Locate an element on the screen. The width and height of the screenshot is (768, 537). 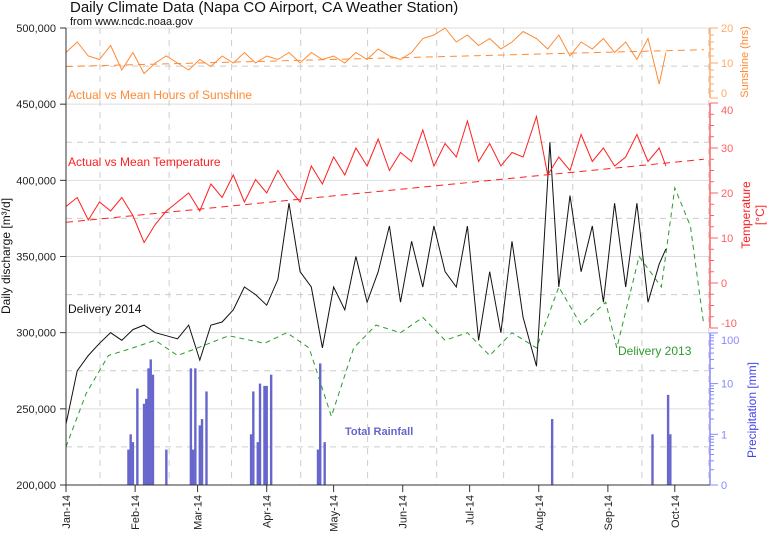
y-tick-label: 250,000 is located at coordinates (36, 410).